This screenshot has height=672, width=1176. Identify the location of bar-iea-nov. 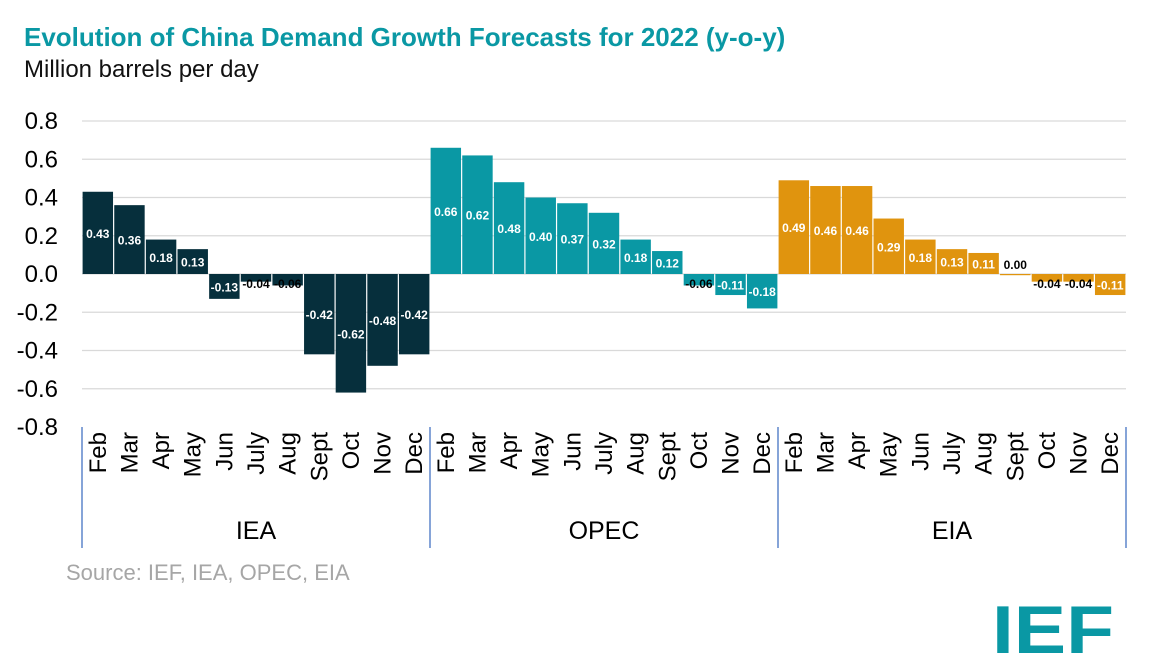
(382, 320).